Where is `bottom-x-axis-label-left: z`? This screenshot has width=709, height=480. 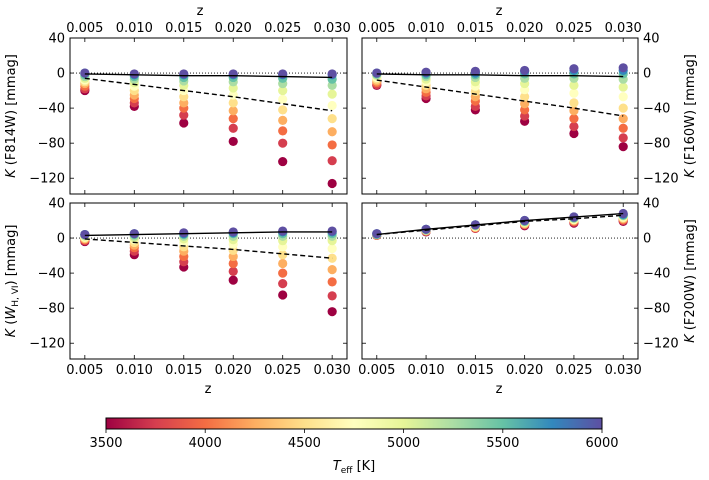 bottom-x-axis-label-left: z is located at coordinates (208, 389).